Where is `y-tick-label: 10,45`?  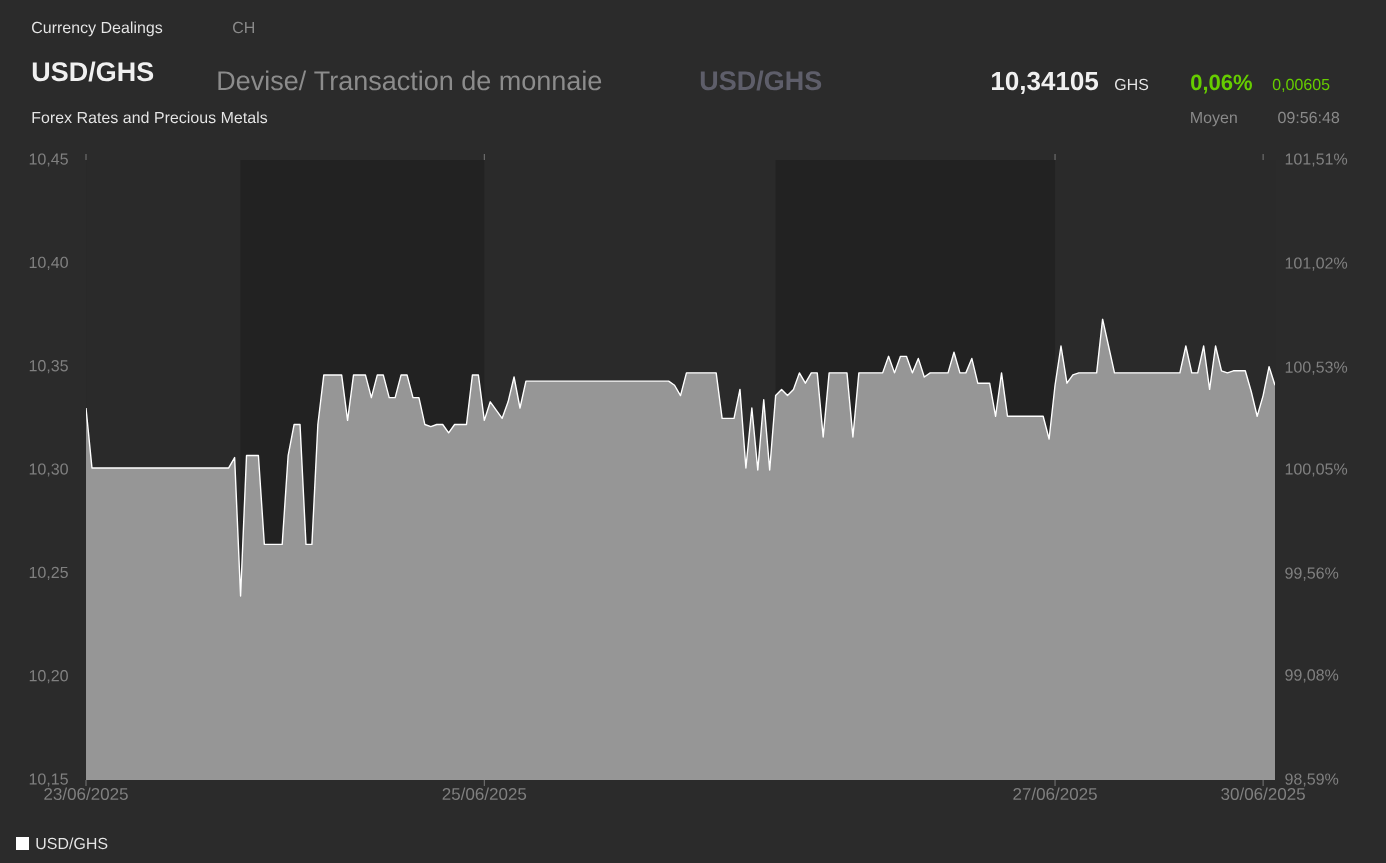 y-tick-label: 10,45 is located at coordinates (48, 160).